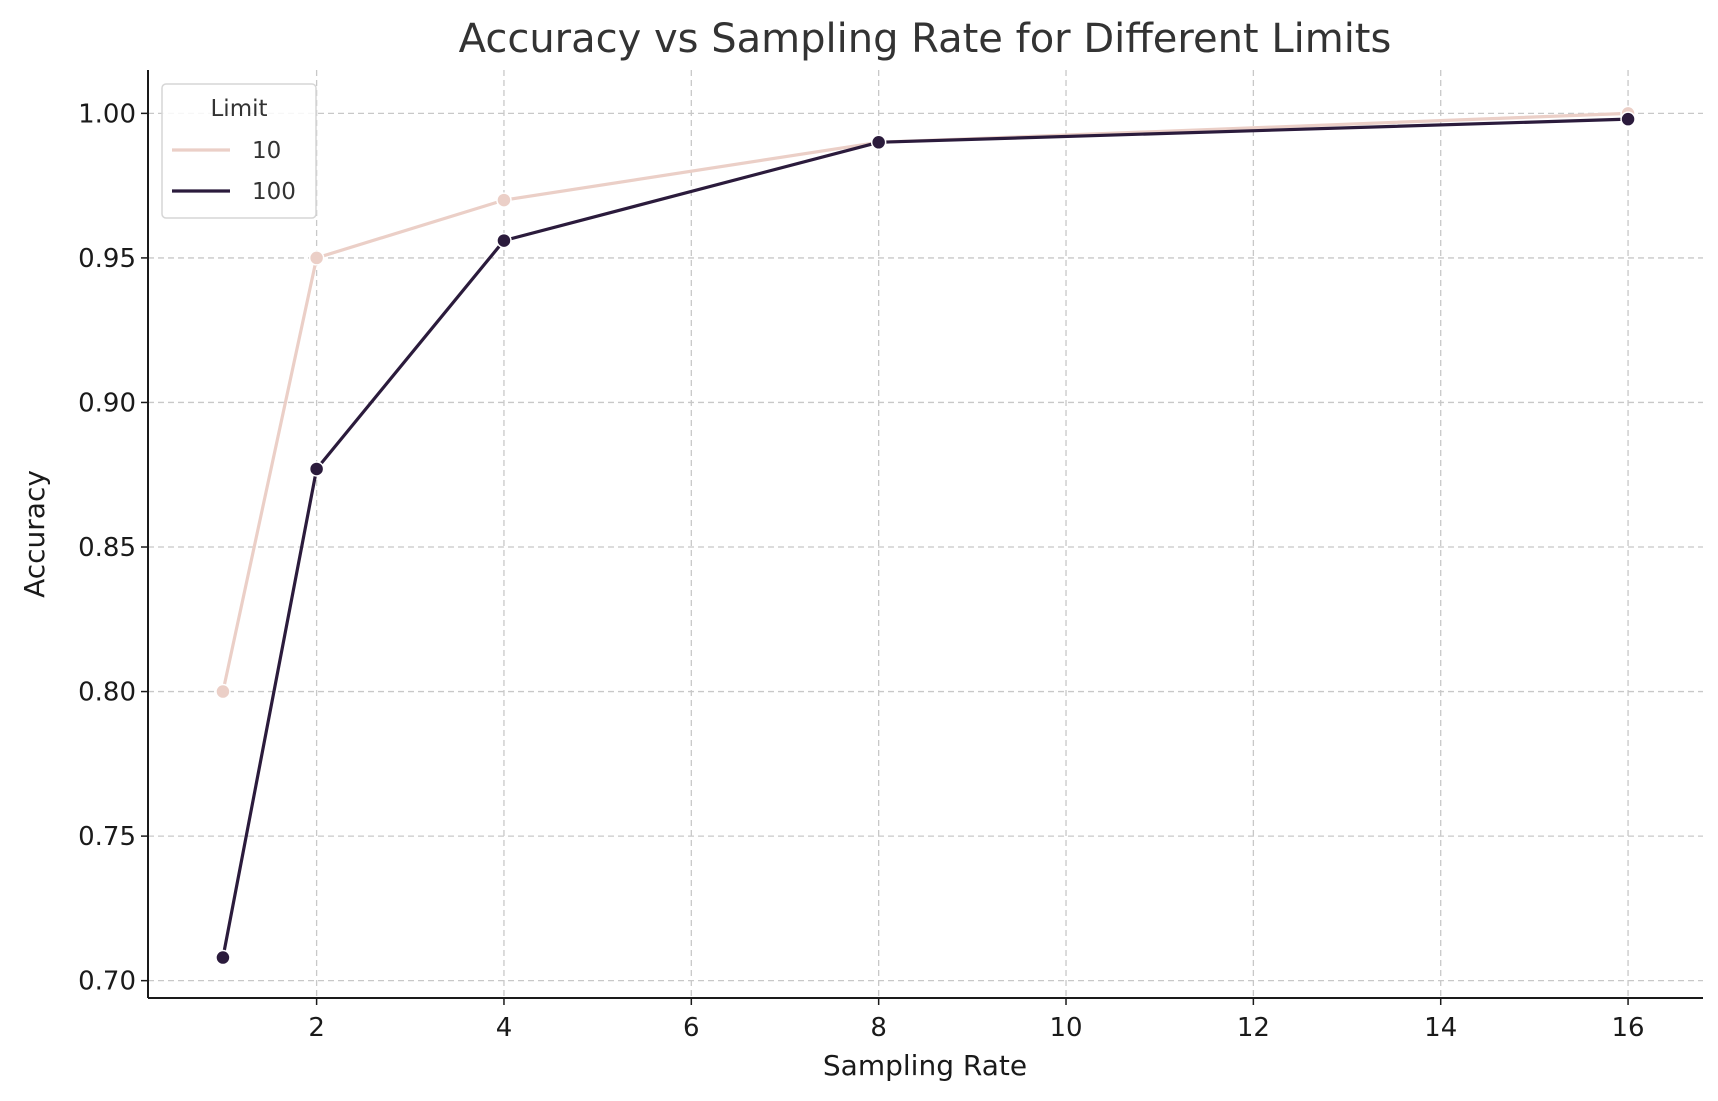 This screenshot has height=1101, width=1718. I want to click on x-tick-label: 8, so click(878, 1028).